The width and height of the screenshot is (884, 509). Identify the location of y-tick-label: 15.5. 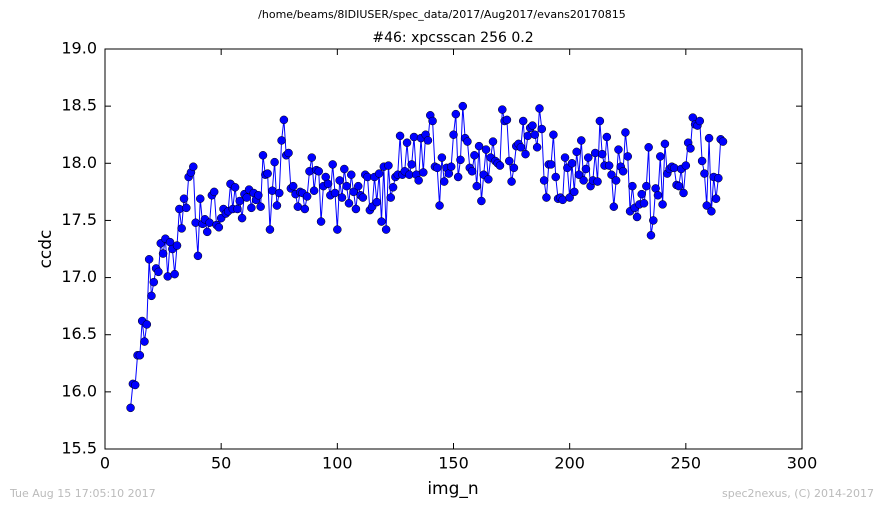
(79, 448).